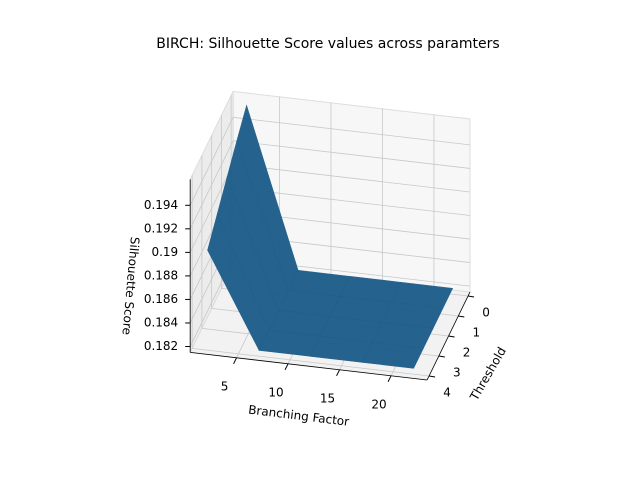 The image size is (640, 480). What do you see at coordinates (161, 275) in the screenshot?
I see `z-tick-label: 0.188` at bounding box center [161, 275].